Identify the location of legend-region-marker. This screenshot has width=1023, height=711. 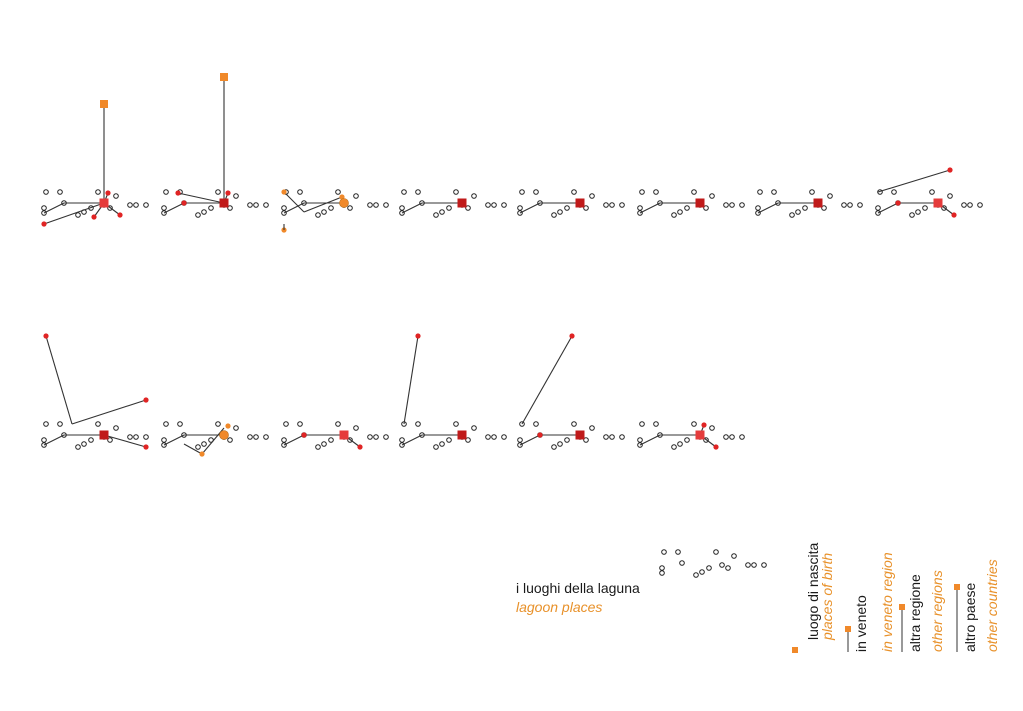
(902, 607).